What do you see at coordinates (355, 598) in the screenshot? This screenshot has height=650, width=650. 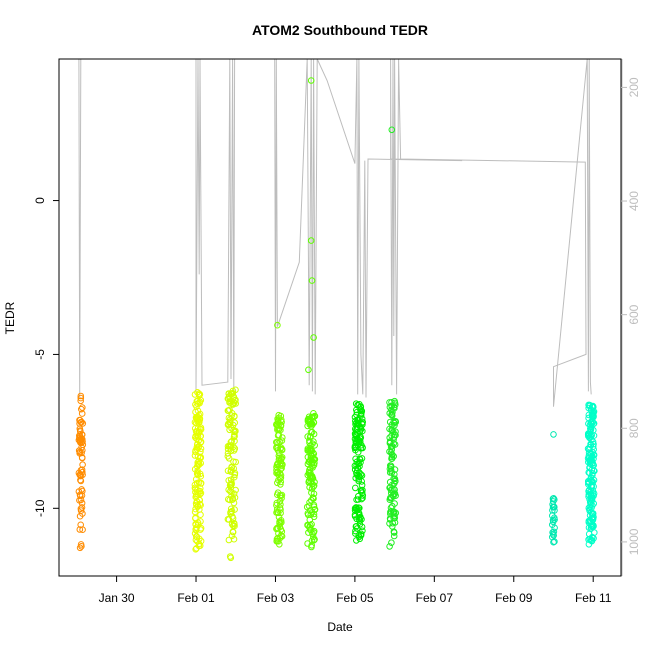 I see `x-tick-label: Feb 05` at bounding box center [355, 598].